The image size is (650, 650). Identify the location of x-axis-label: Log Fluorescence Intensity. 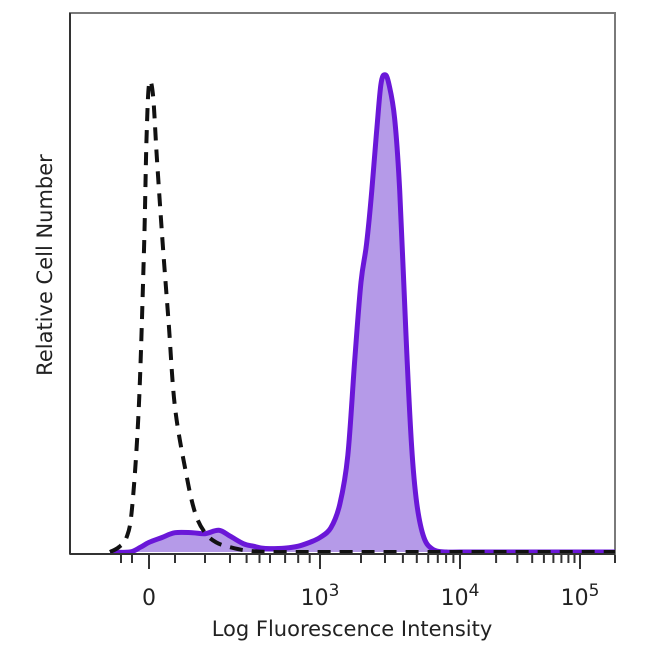
(352, 629).